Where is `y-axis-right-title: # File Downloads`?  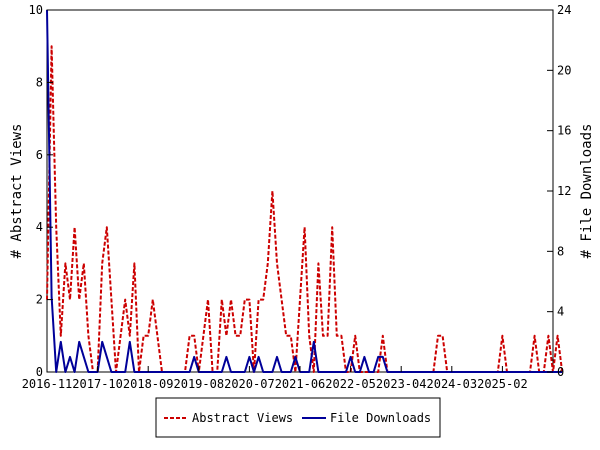 y-axis-right-title: # File Downloads is located at coordinates (587, 191).